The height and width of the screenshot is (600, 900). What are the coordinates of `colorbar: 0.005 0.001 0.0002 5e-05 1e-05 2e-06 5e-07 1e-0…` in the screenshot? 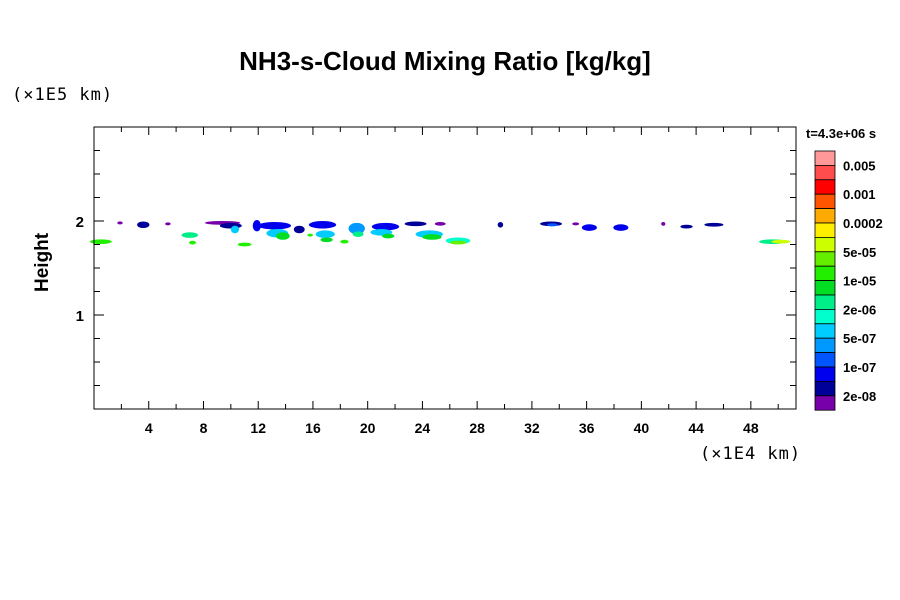 It's located at (848, 280).